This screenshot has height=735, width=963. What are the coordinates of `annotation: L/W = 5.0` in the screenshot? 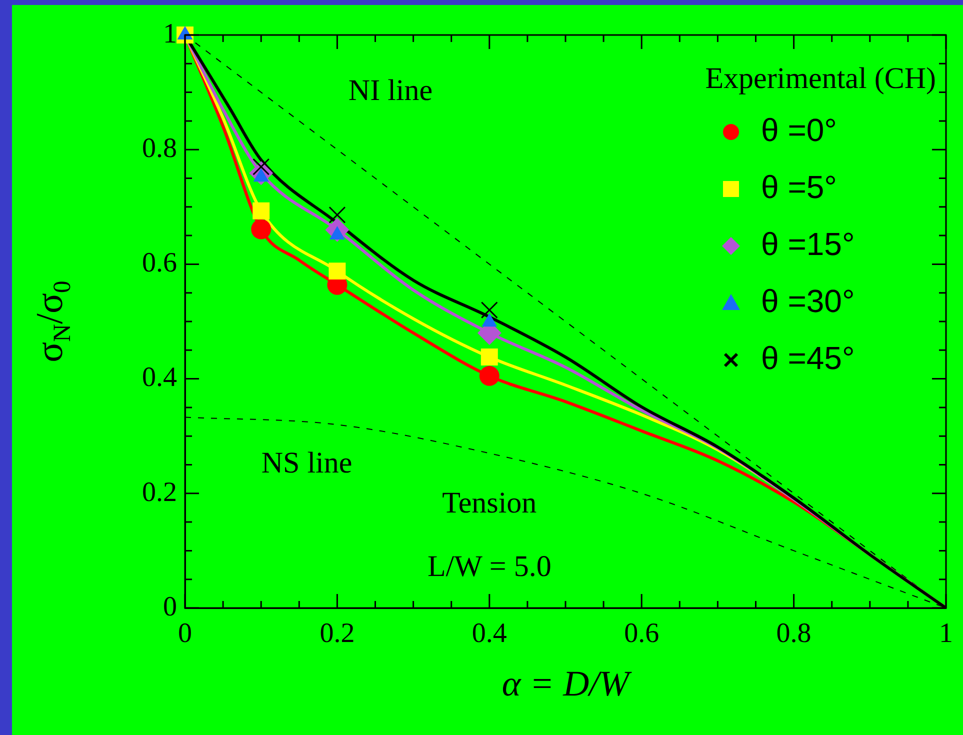 It's located at (489, 566).